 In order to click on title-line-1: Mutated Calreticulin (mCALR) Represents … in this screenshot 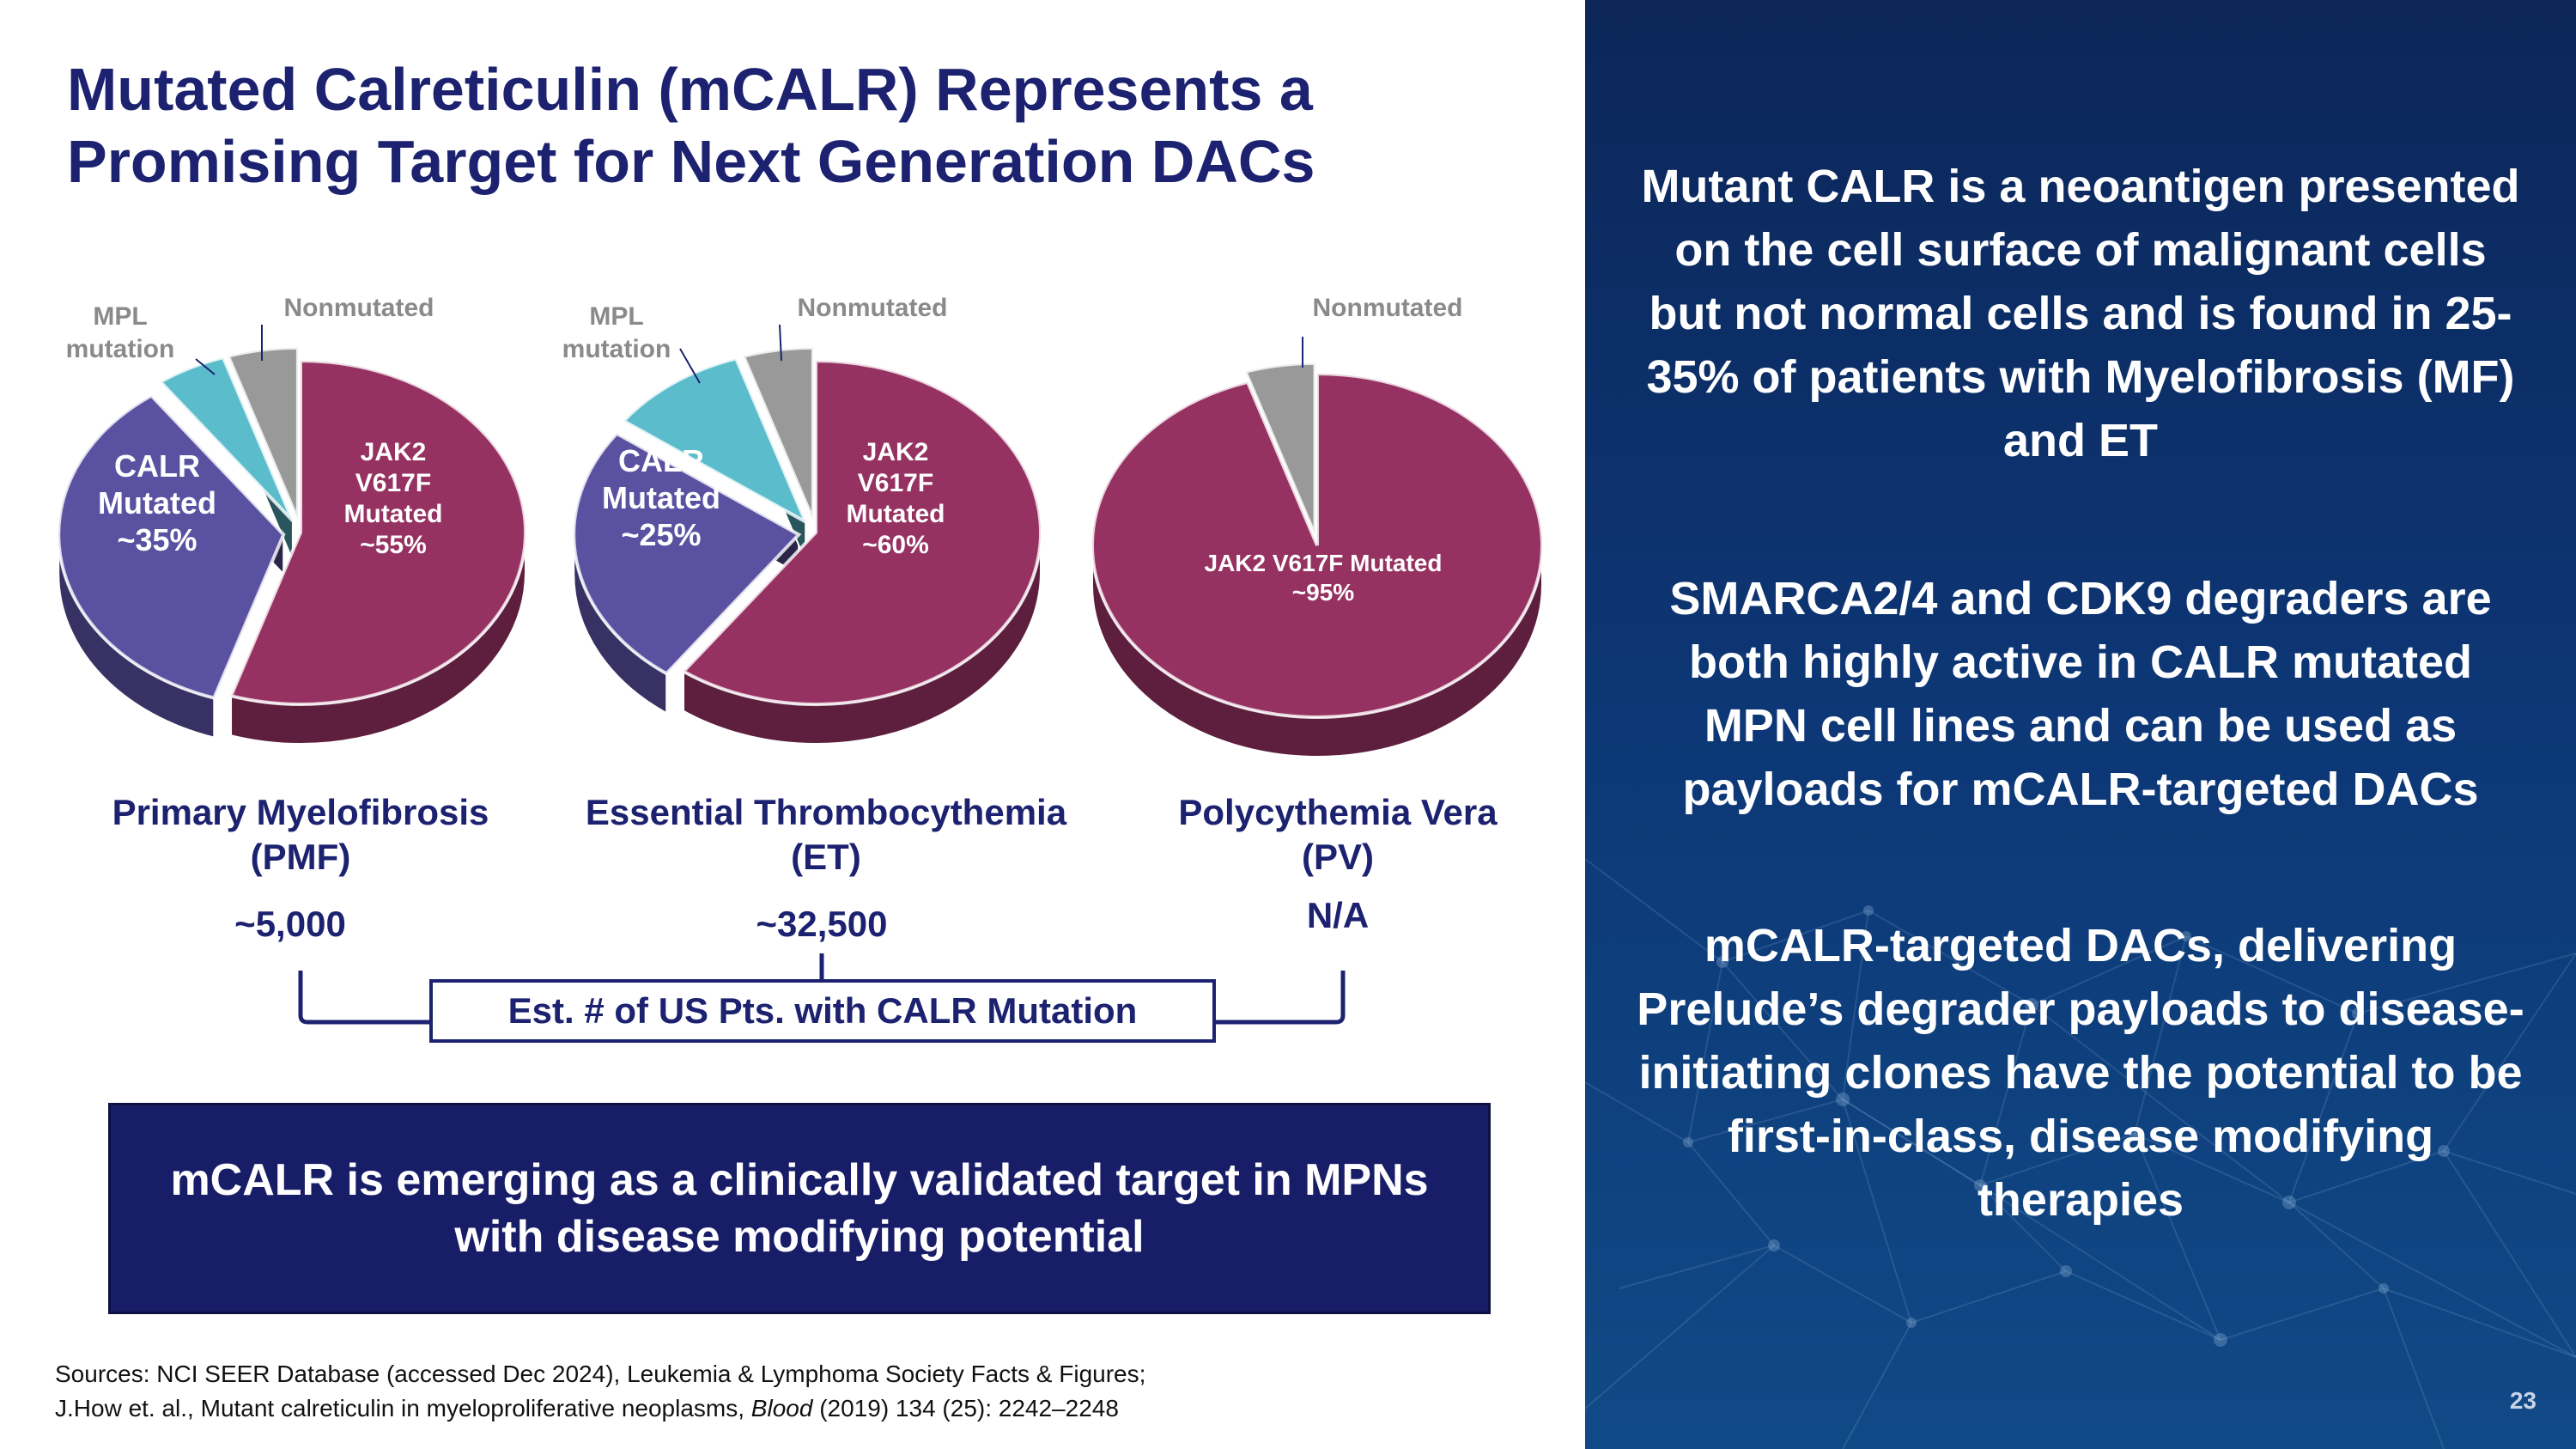, I will do `click(690, 89)`.